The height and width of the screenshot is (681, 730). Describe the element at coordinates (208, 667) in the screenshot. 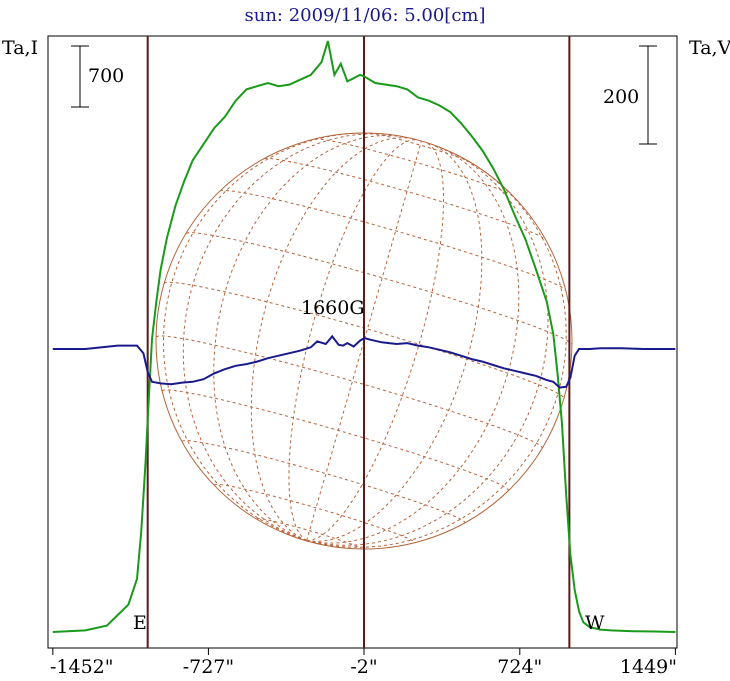

I see `x-tick-label: -727"` at that location.